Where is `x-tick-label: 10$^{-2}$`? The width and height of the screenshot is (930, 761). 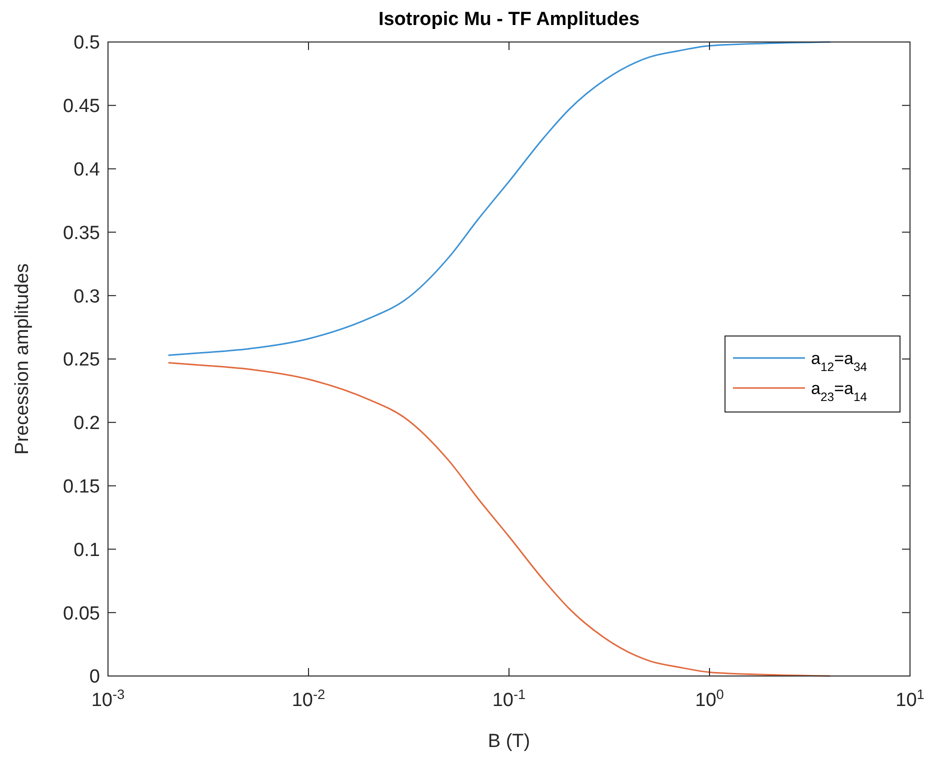 x-tick-label: 10$^{-2}$ is located at coordinates (309, 698).